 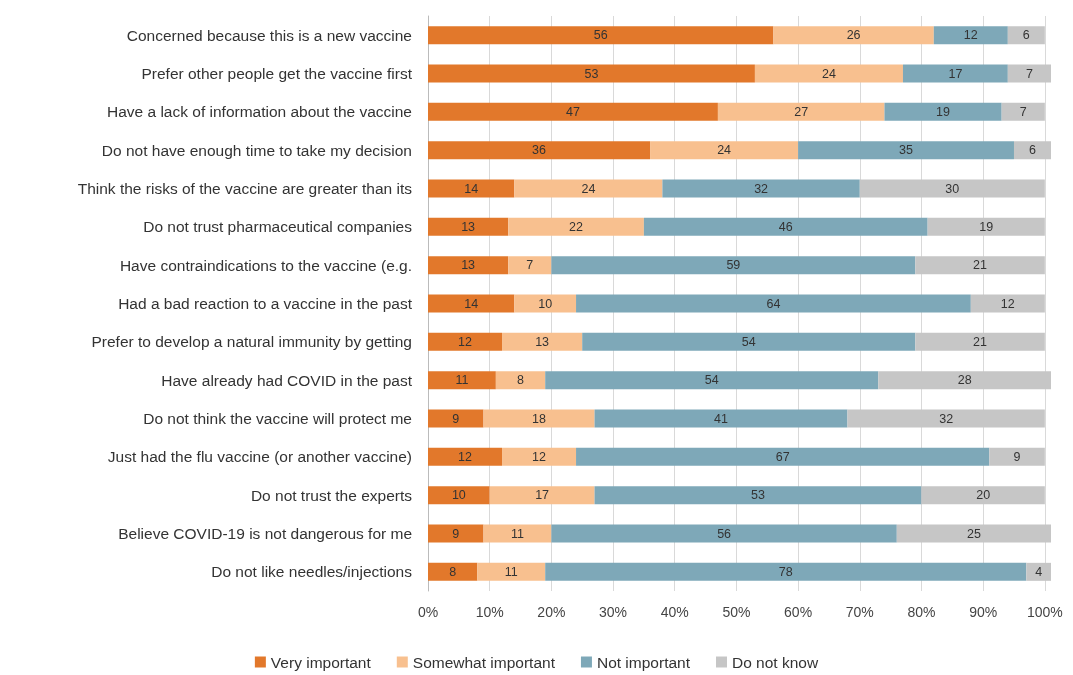 What do you see at coordinates (551, 612) in the screenshot?
I see `x-tick-label: 20%` at bounding box center [551, 612].